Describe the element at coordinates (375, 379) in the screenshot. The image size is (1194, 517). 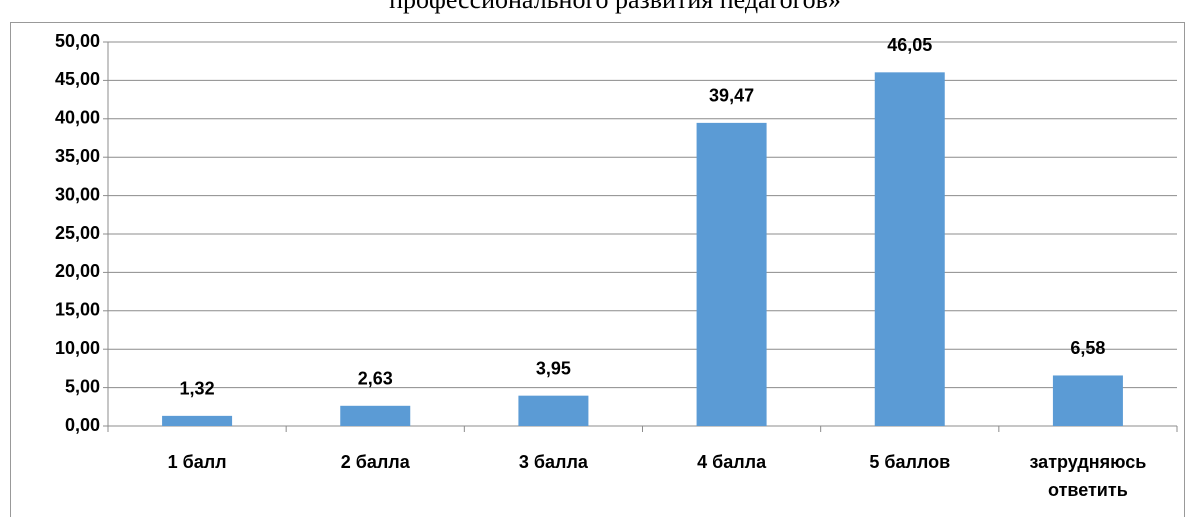
I see `data-label: 2,63` at that location.